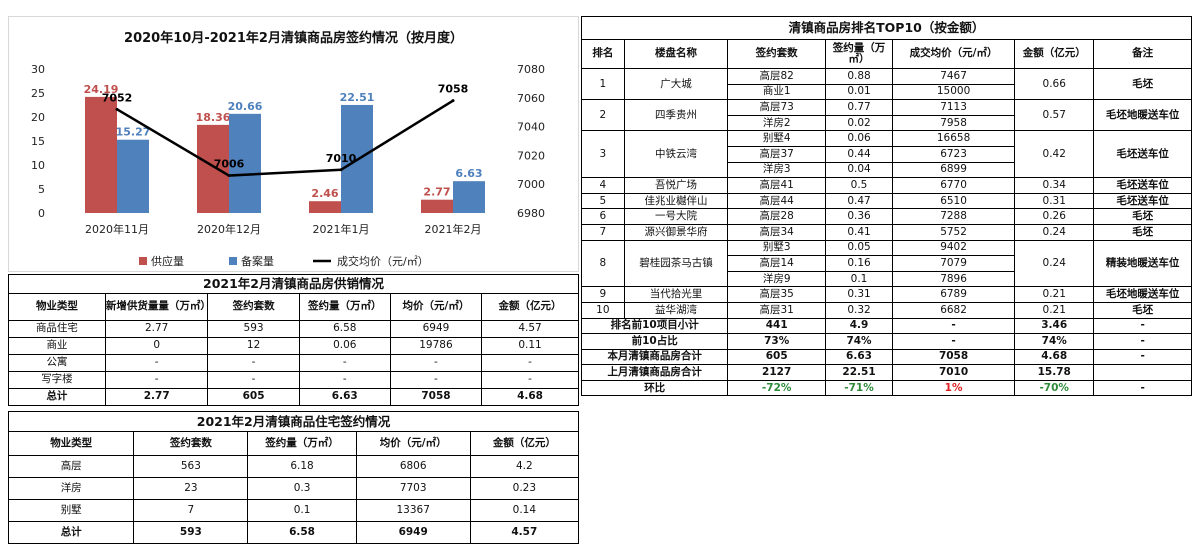 The width and height of the screenshot is (1199, 549). Describe the element at coordinates (776, 138) in the screenshot. I see `table-cell: 别墅4` at that location.